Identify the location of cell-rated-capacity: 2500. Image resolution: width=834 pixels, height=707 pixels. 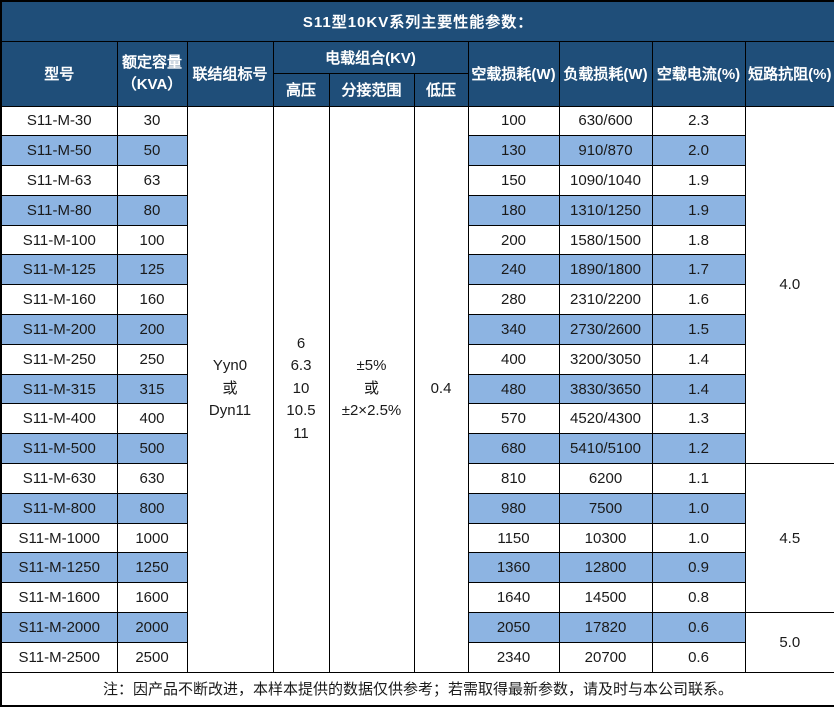
(152, 657).